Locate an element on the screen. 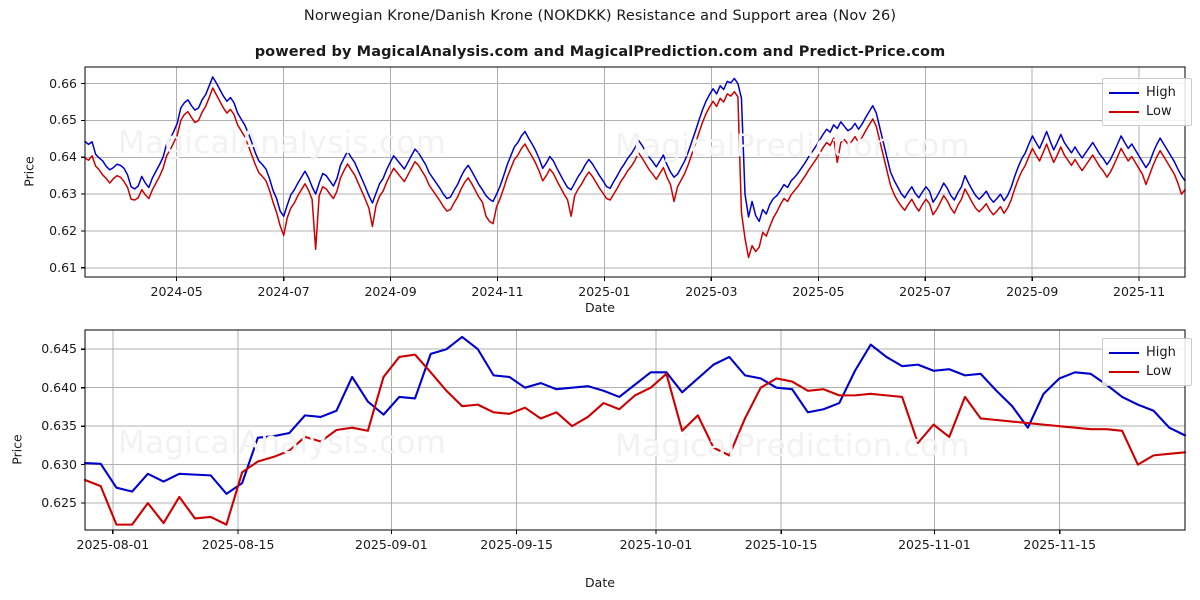 This screenshot has width=1200, height=600. y-tick-label: 0.640 is located at coordinates (59, 387).